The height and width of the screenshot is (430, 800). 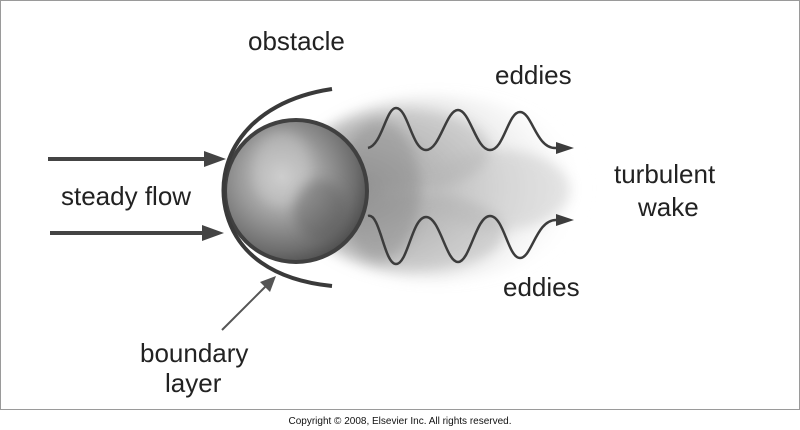 I want to click on steady-flow-arrow-bottom, so click(x=137, y=233).